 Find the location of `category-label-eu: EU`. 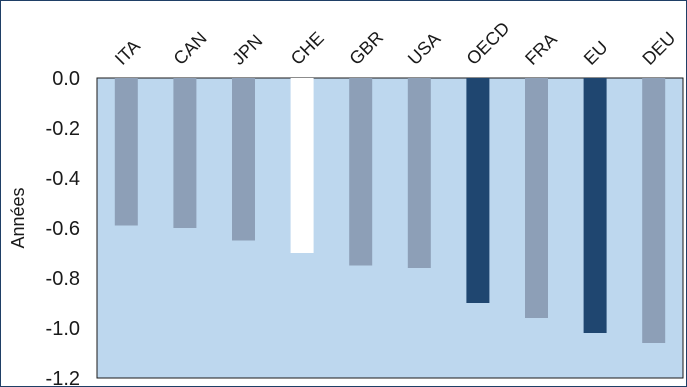

category-label-eu: EU is located at coordinates (596, 53).